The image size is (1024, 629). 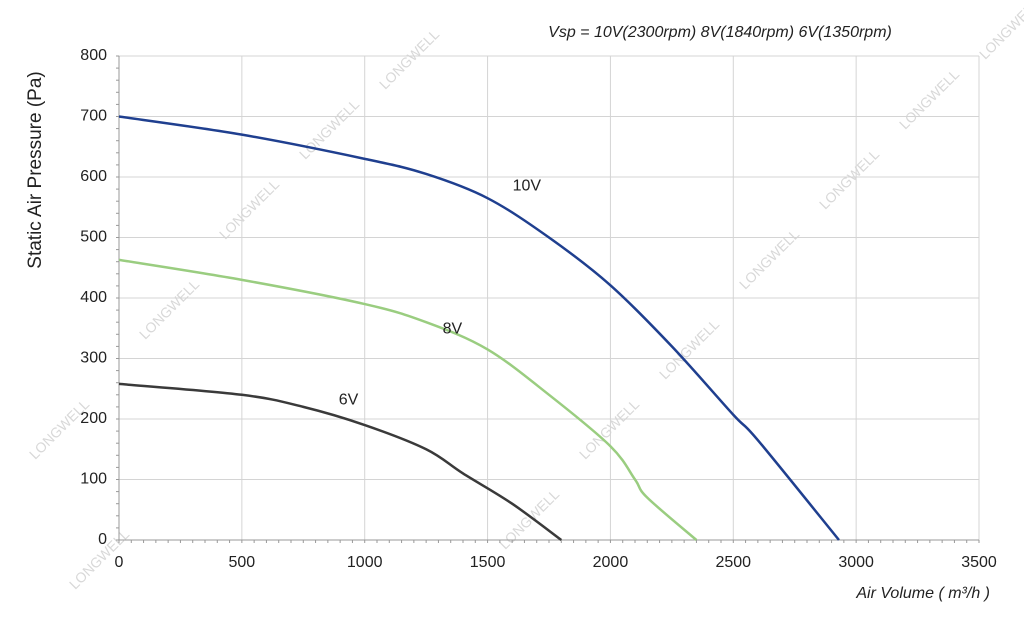 What do you see at coordinates (340, 462) in the screenshot?
I see `series-line` at bounding box center [340, 462].